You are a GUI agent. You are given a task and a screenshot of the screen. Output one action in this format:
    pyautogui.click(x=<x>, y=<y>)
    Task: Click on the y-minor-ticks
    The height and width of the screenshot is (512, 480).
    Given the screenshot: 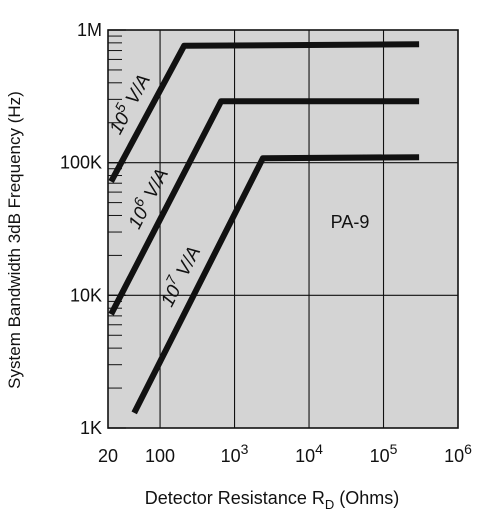 What is the action you would take?
    pyautogui.click(x=117, y=229)
    